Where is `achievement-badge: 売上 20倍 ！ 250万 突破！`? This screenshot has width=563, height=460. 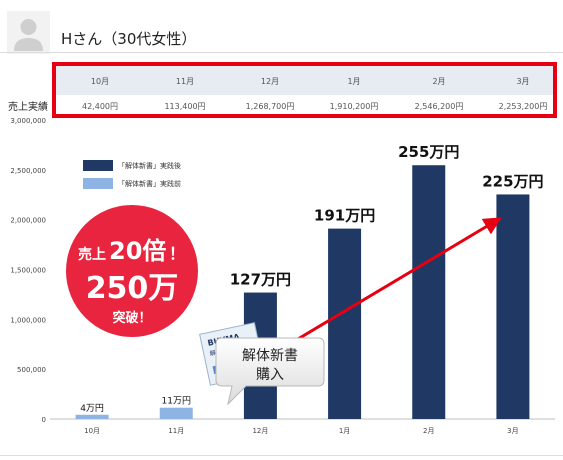
achievement-badge: 売上 20倍 ！ 250万 突破！ is located at coordinates (132, 271).